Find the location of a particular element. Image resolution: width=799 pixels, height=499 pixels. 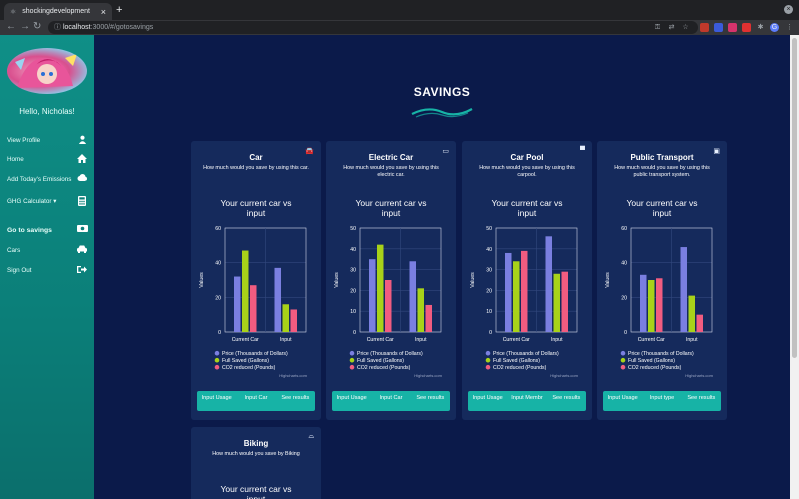

page-scrollbar is located at coordinates (794, 267).